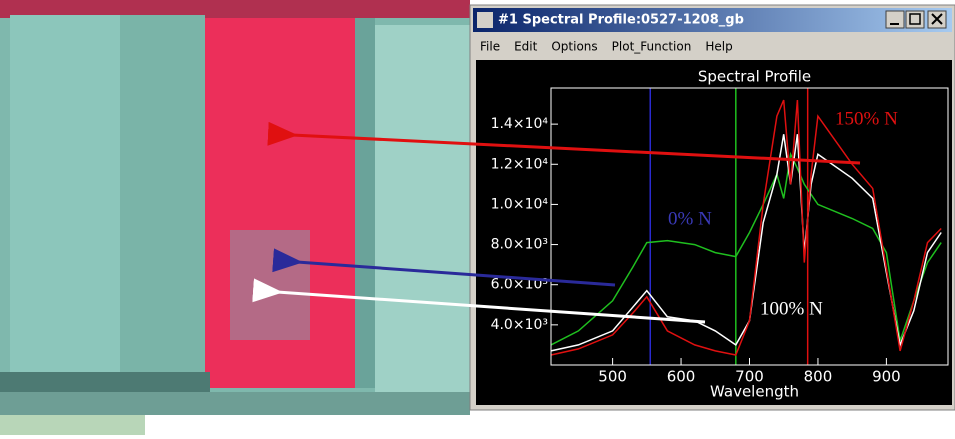  What do you see at coordinates (485, 20) in the screenshot?
I see `window-icon` at bounding box center [485, 20].